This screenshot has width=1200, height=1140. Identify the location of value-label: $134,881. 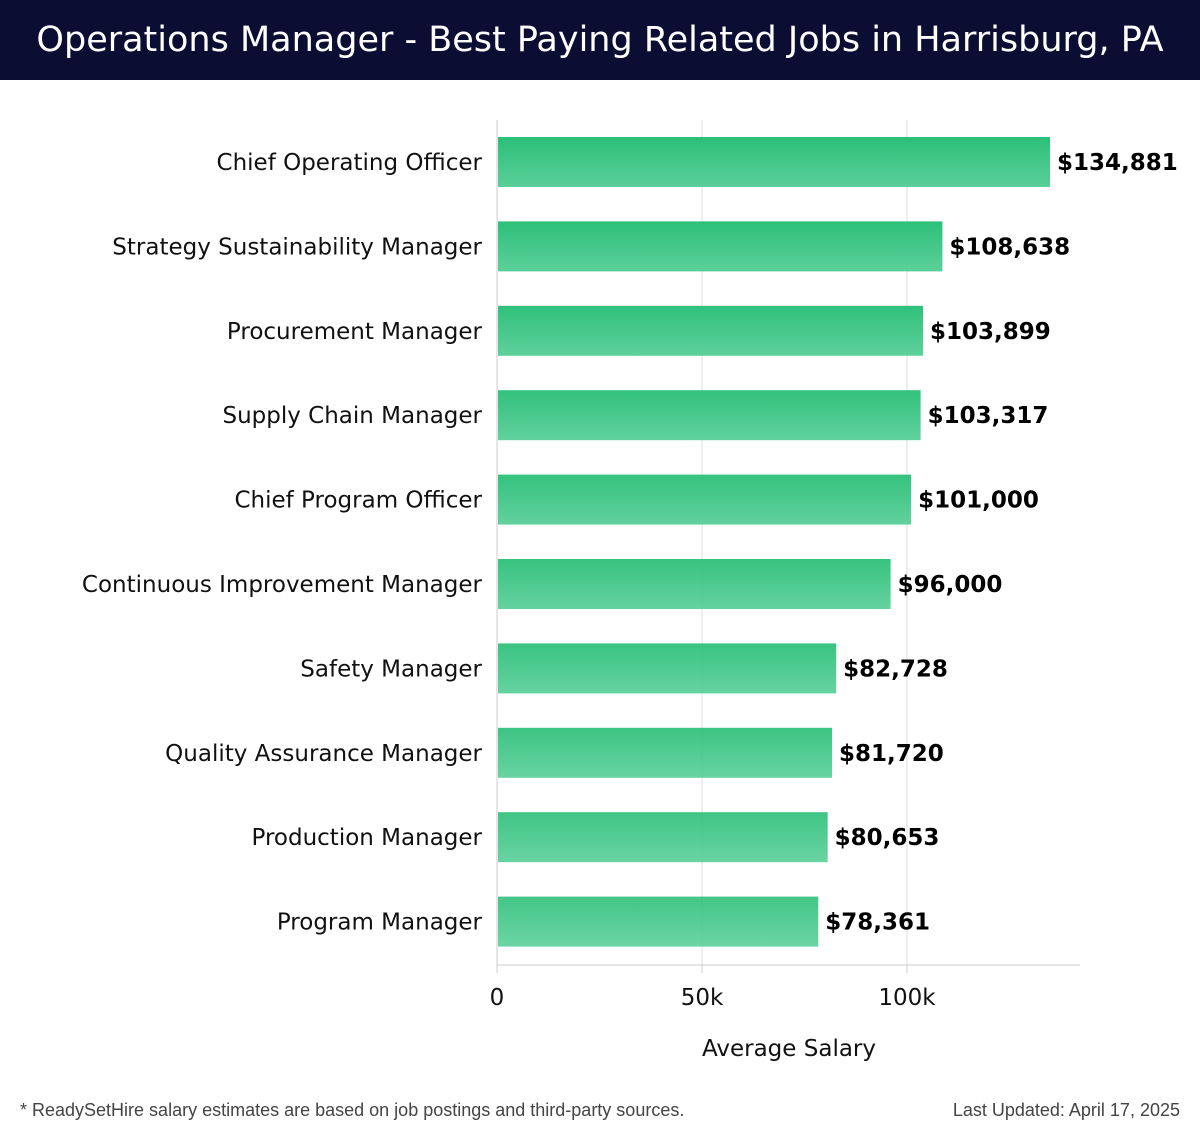
(1117, 163).